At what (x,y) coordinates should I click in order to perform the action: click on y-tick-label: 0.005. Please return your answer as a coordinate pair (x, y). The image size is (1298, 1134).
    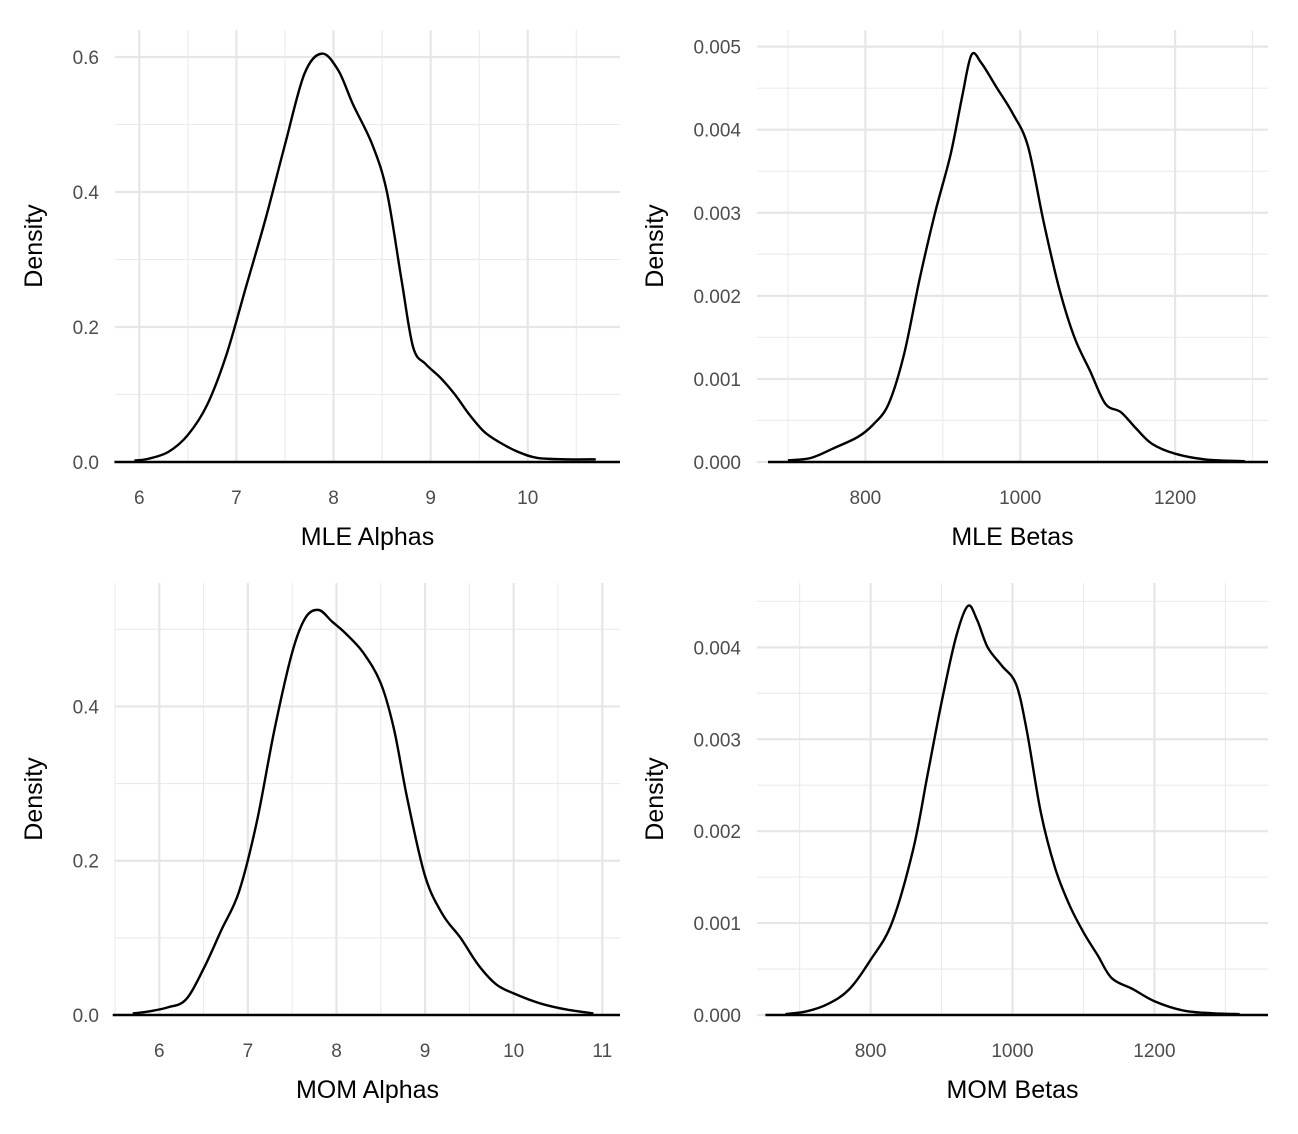
    Looking at the image, I should click on (717, 48).